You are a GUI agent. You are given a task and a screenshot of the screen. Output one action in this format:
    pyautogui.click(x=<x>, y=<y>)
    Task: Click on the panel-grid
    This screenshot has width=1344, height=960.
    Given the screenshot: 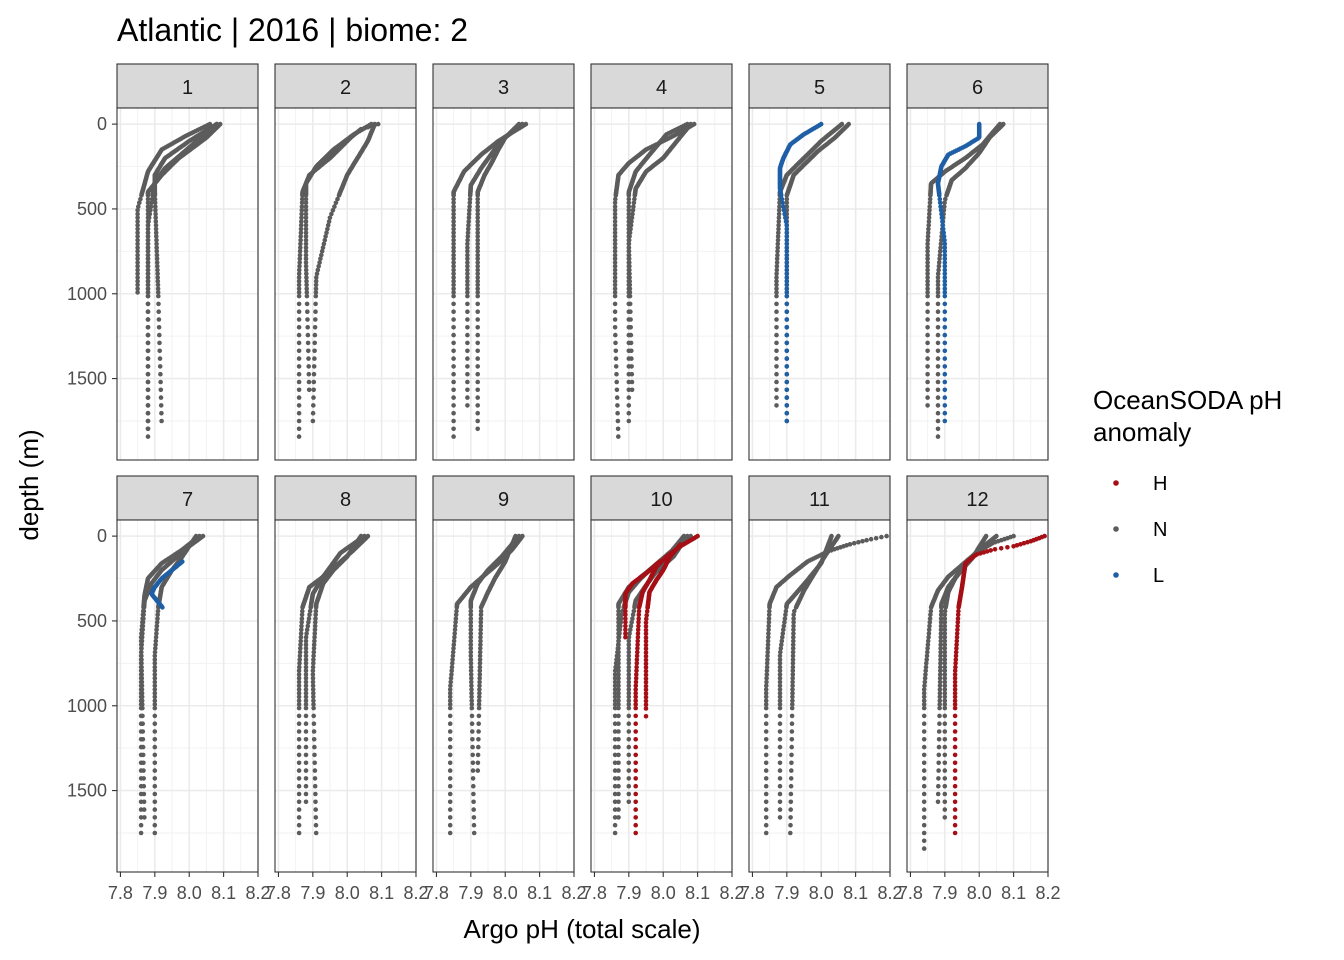 What is the action you would take?
    pyautogui.click(x=188, y=284)
    